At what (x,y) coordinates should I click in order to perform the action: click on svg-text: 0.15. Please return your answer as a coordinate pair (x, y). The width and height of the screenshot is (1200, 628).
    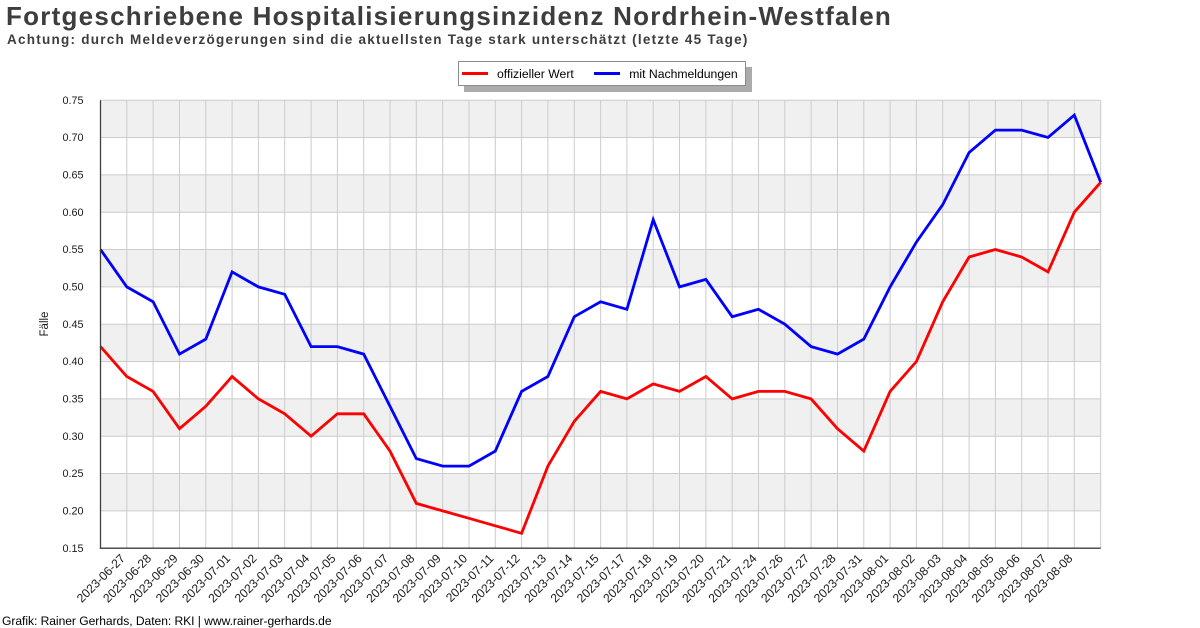
    Looking at the image, I should click on (72, 549).